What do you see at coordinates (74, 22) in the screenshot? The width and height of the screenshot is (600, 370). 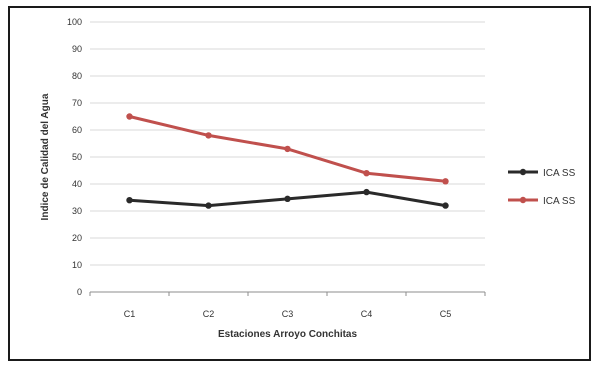 I see `y-tick-label: 100` at bounding box center [74, 22].